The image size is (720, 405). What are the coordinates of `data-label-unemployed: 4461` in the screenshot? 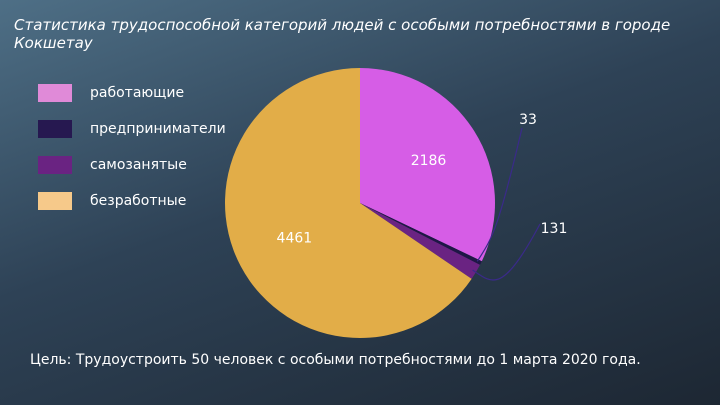 It's located at (295, 239).